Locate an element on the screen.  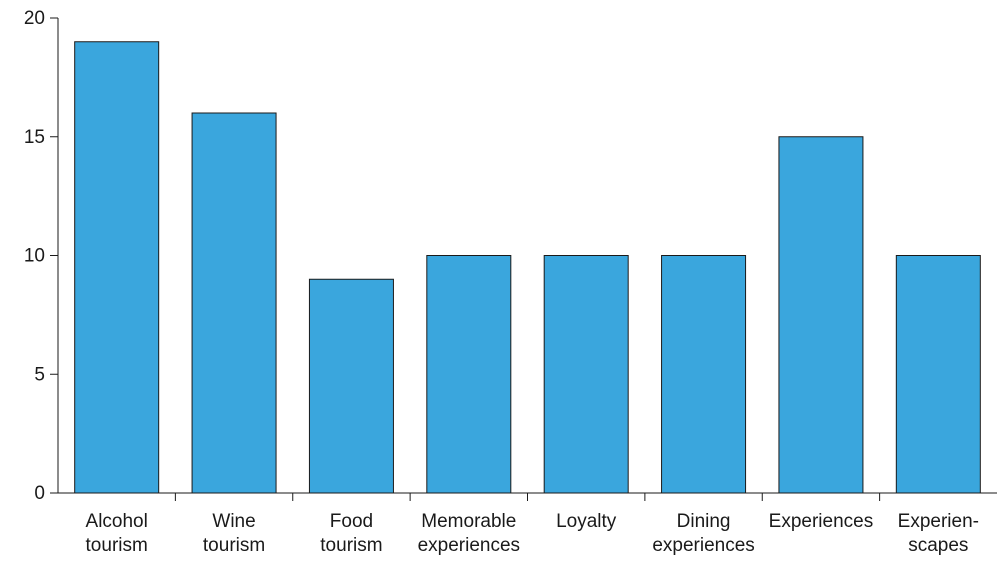
x-category-label-line: Memorable is located at coordinates (468, 521).